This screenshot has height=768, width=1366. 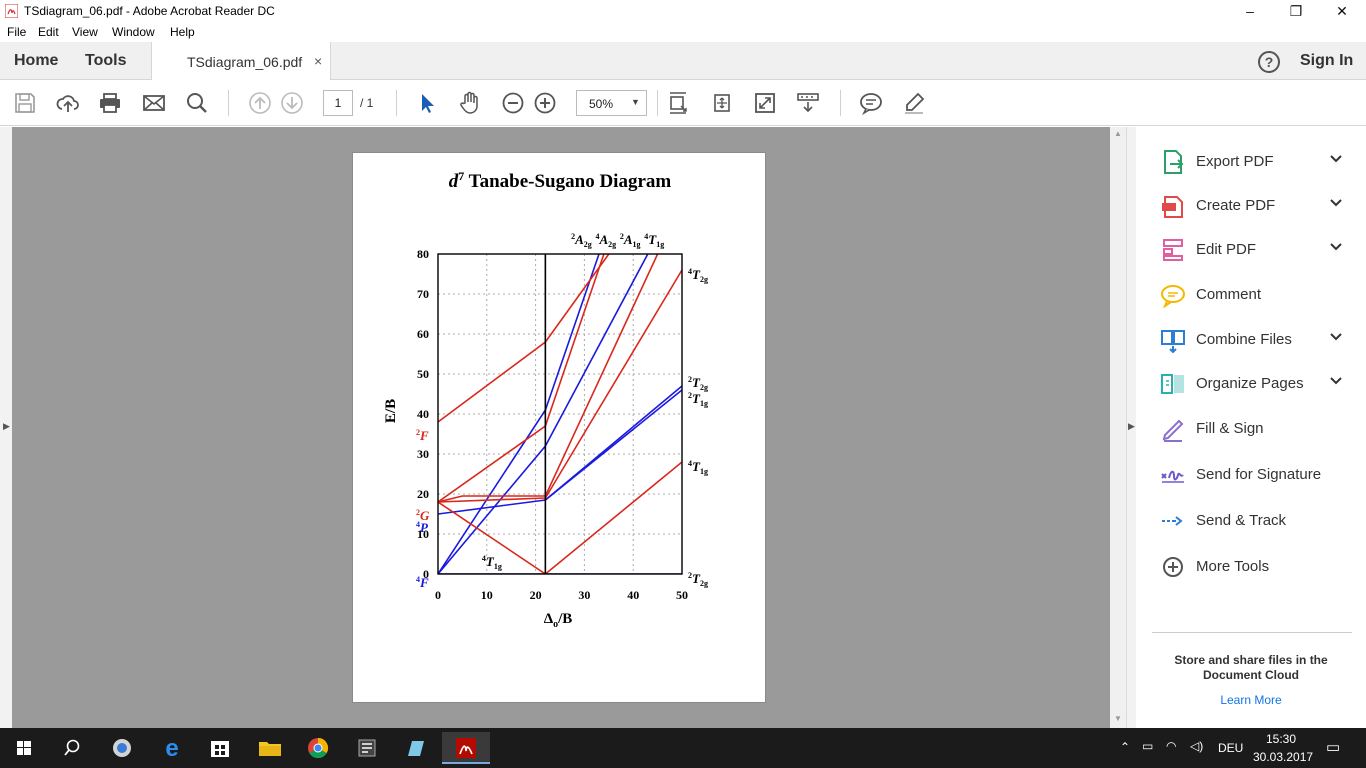 I want to click on learn-more-link: Learn More, so click(x=1251, y=700).